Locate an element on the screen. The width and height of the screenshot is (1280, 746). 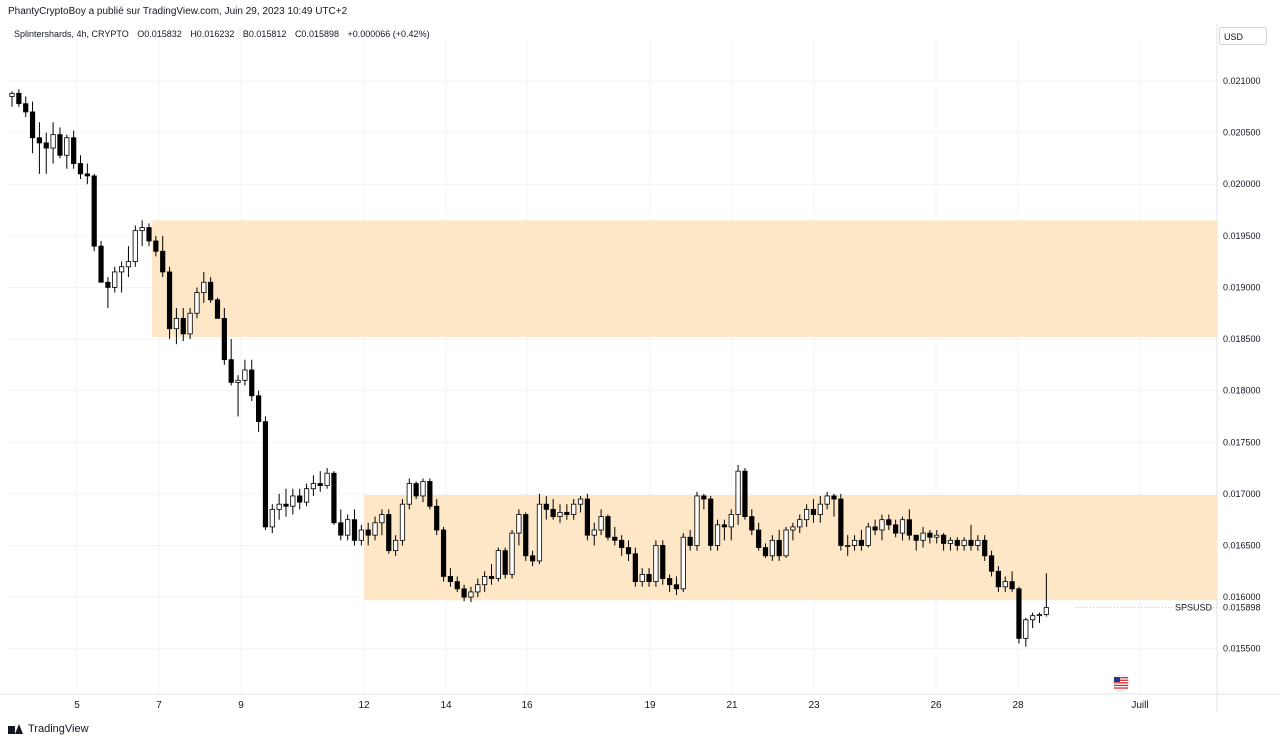
price-tick-label: 0.021000 is located at coordinates (1242, 81).